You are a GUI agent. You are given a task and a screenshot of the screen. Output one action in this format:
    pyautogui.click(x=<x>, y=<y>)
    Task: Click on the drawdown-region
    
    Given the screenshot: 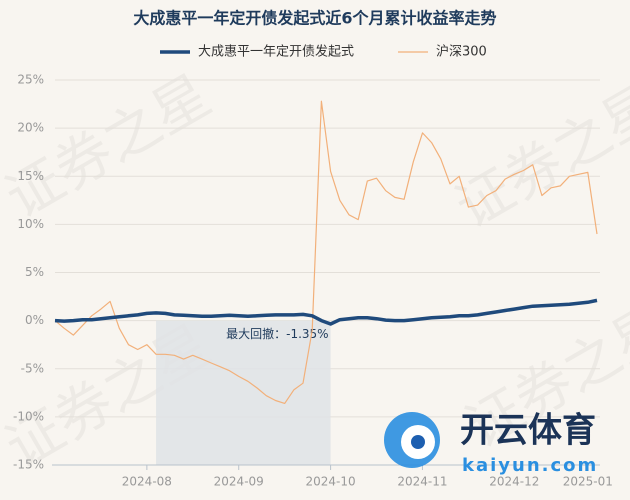 What is the action you would take?
    pyautogui.click(x=243, y=392)
    